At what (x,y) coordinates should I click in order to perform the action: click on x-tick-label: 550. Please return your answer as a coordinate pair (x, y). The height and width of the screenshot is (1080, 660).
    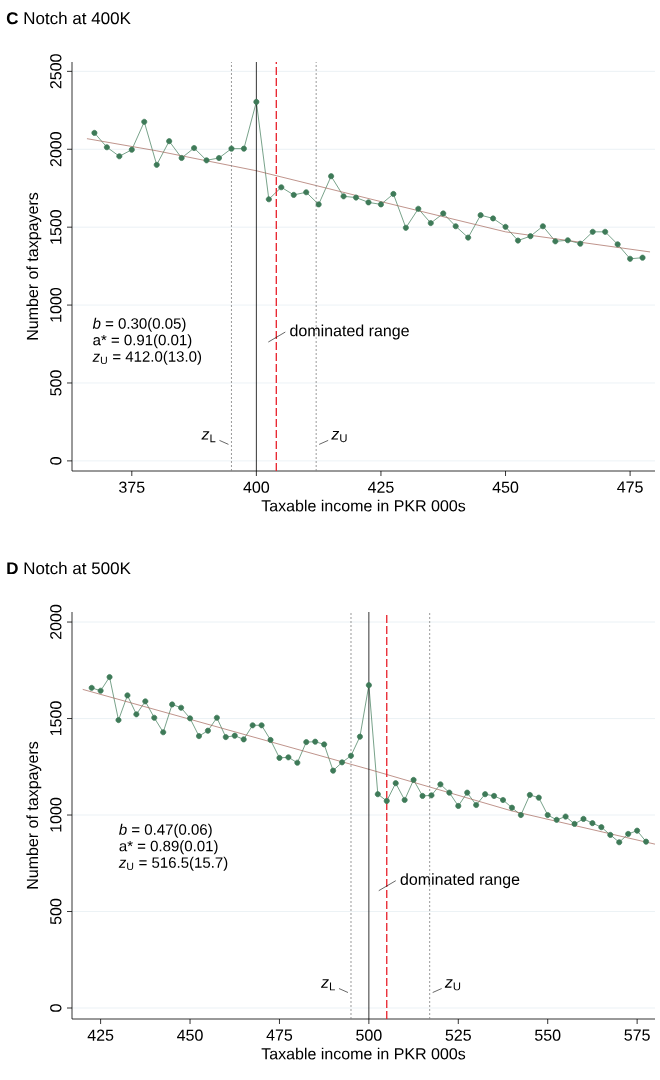
    Looking at the image, I should click on (548, 1035).